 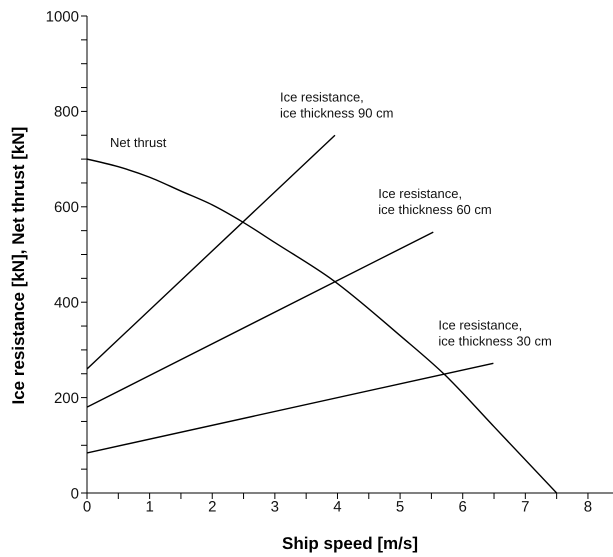 I want to click on x-axis-title: Ship speed [m/s], so click(x=350, y=543).